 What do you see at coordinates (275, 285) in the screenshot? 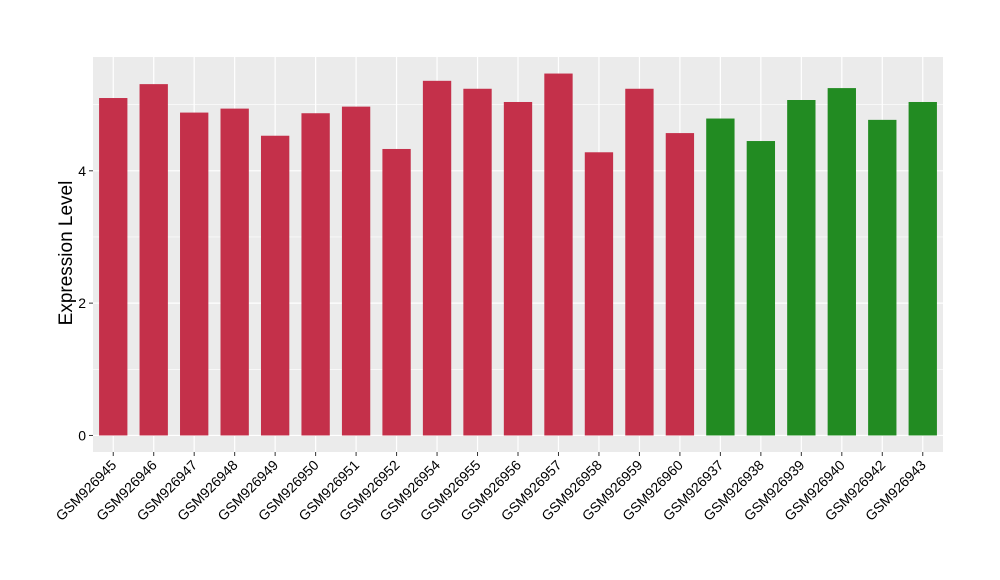
I see `bar-GSM926949` at bounding box center [275, 285].